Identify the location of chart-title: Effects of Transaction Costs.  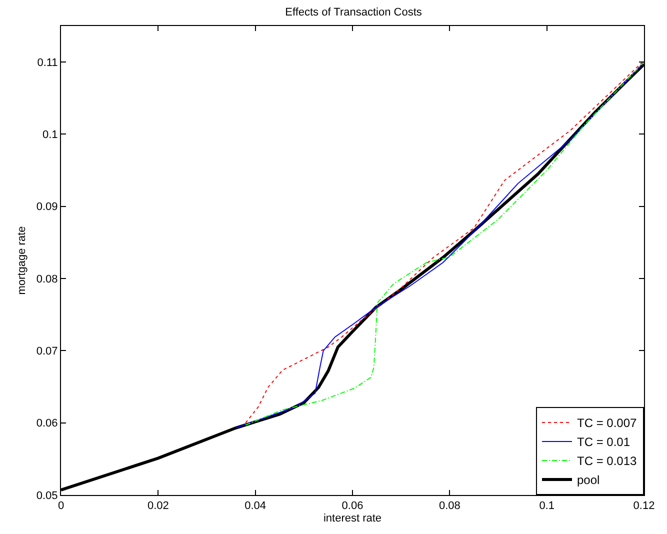
(353, 12).